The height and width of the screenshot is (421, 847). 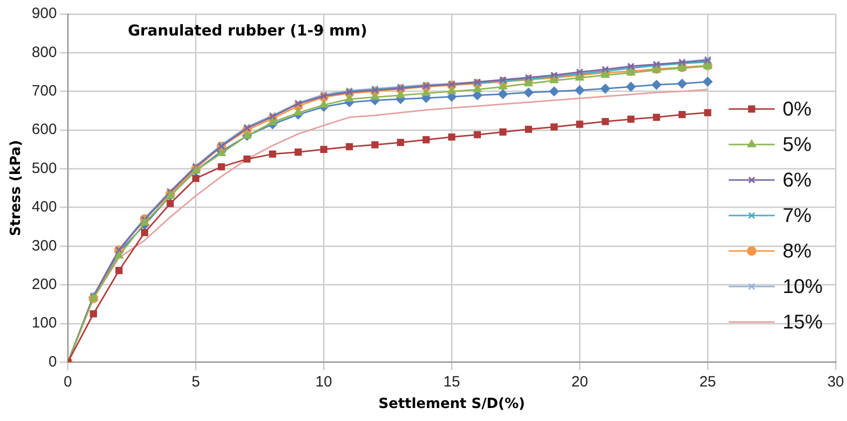 I want to click on x-axis-title: Settlement S/D(%), so click(x=451, y=404).